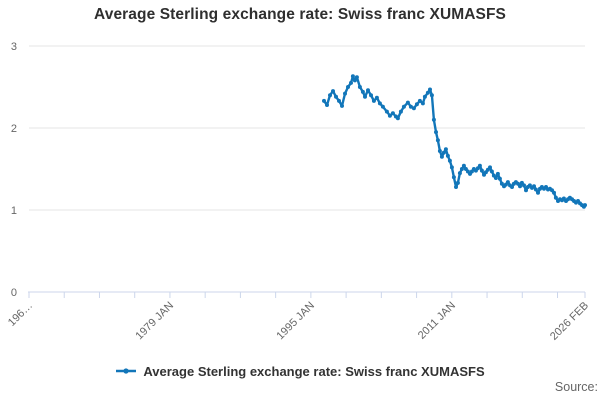 Image resolution: width=600 pixels, height=400 pixels. Describe the element at coordinates (14, 129) in the screenshot. I see `y-tick-label: 2` at that location.